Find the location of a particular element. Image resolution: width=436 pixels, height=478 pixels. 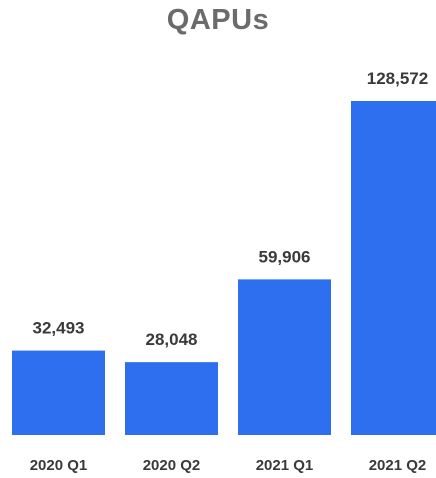

bar-2020-q1 is located at coordinates (58, 392).